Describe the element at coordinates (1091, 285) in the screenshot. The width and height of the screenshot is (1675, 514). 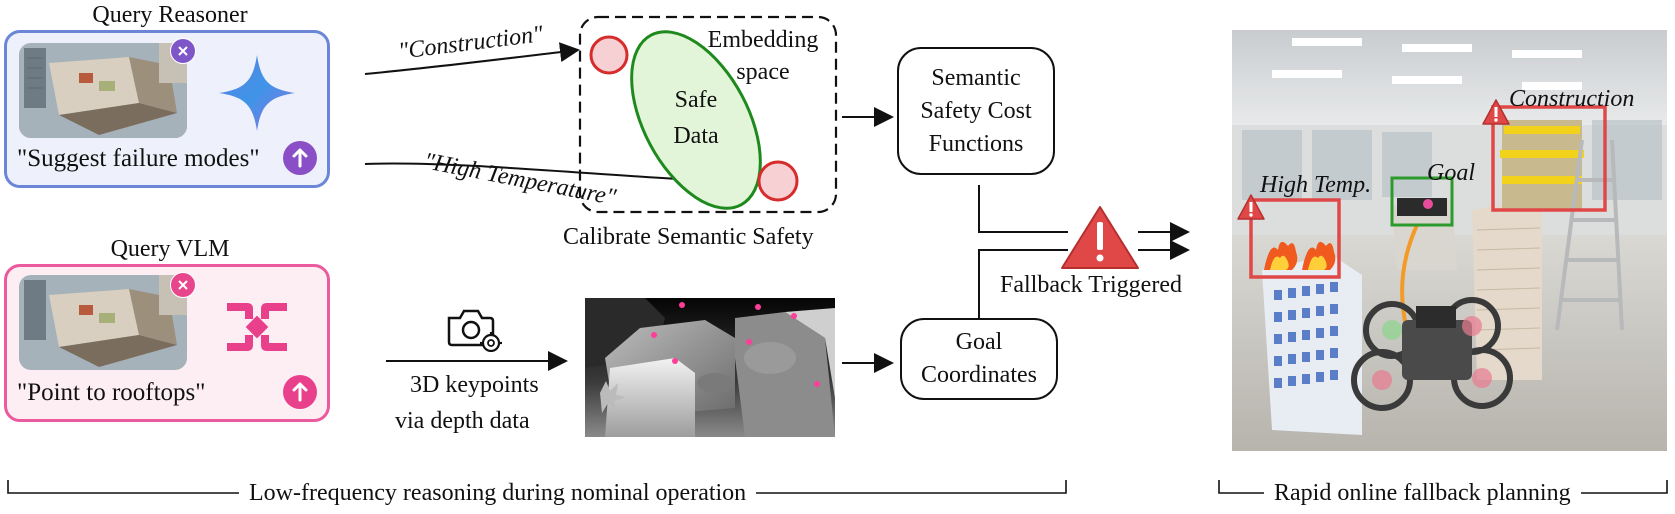
I see `fallback-label: Fallback Triggered` at that location.